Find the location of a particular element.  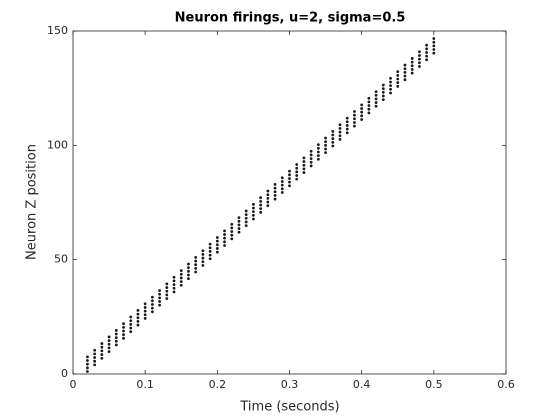

x-tick-label: 0.4 is located at coordinates (362, 384).